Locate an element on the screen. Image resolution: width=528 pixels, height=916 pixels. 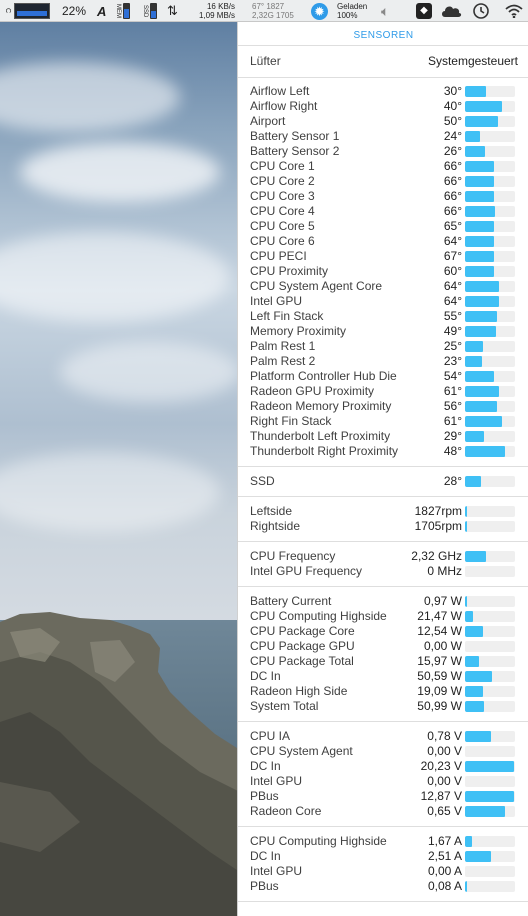
net-download: 1,09 MB/s is located at coordinates (216, 15).